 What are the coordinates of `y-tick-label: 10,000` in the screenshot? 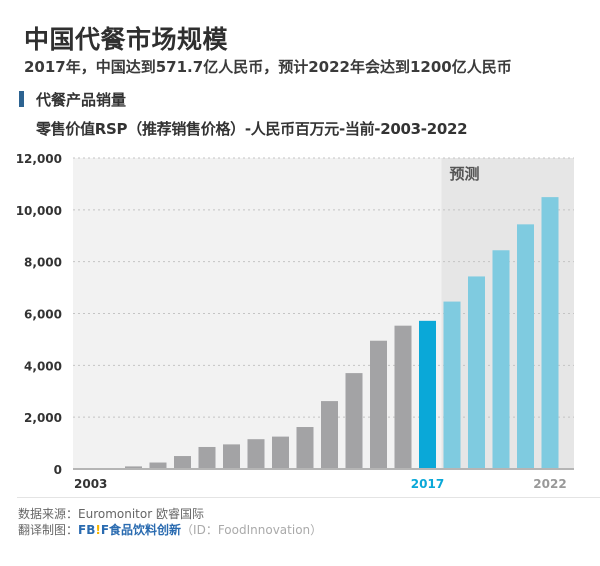 It's located at (39, 211).